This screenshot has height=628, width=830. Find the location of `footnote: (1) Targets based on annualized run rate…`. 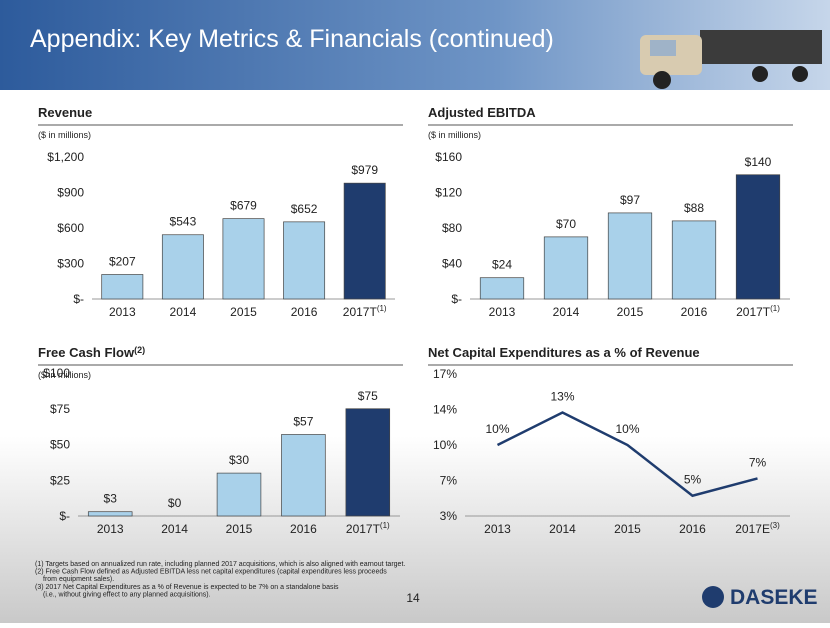

footnote: (1) Targets based on annualized run rate… is located at coordinates (220, 564).